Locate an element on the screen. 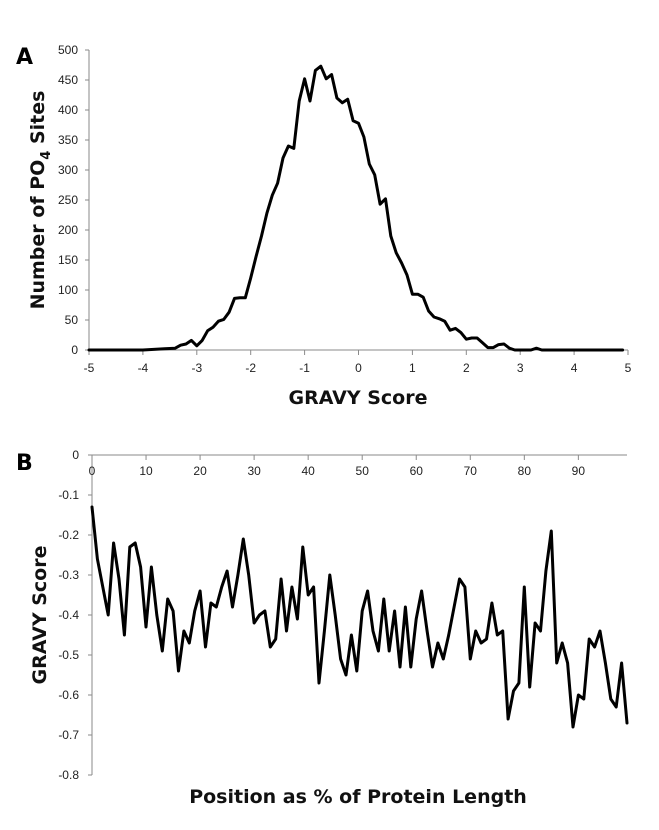 Image resolution: width=659 pixels, height=830 pixels. panel-a-y-tick-label: 50 is located at coordinates (72, 320).